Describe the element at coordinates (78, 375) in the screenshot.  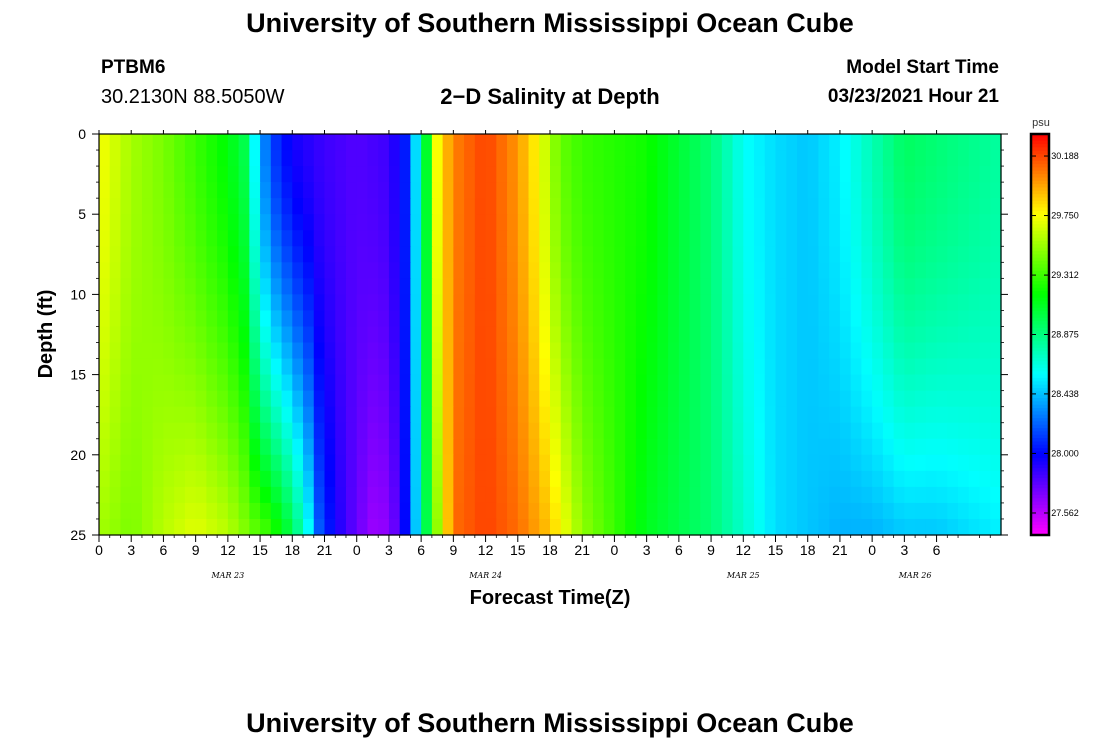
I see `y-tick-label: 15` at that location.